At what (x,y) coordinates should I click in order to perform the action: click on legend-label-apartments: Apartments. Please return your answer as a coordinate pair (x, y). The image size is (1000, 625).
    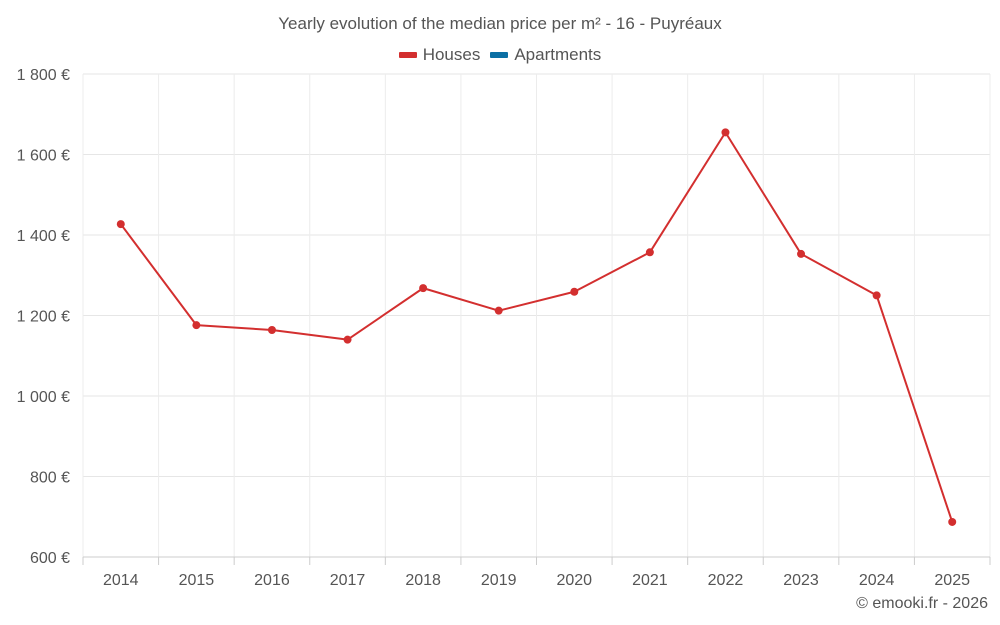
    Looking at the image, I should click on (558, 54).